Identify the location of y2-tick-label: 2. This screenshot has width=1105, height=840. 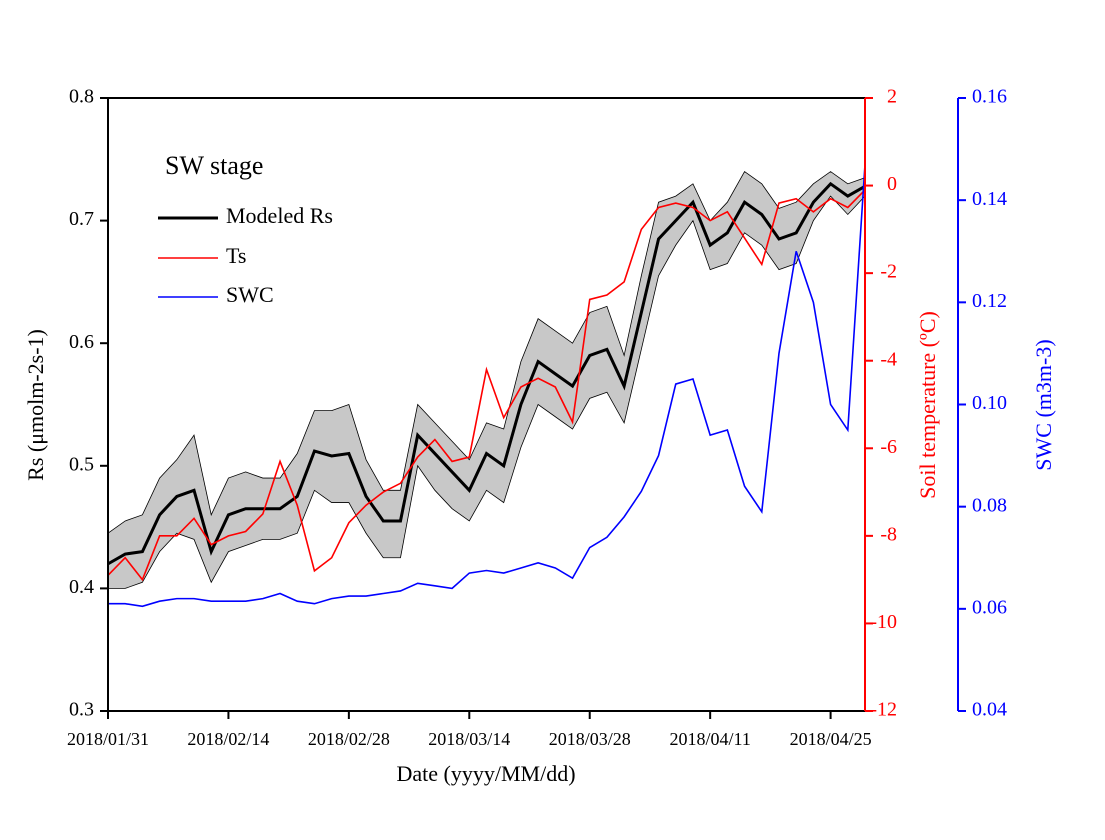
(892, 97).